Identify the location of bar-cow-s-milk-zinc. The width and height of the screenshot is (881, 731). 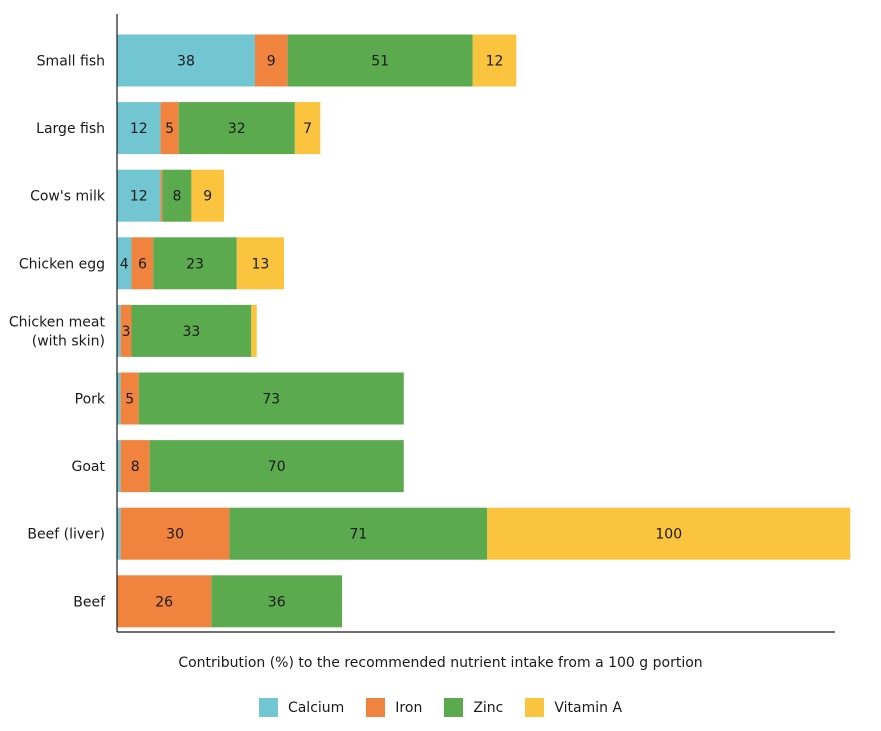
(177, 195).